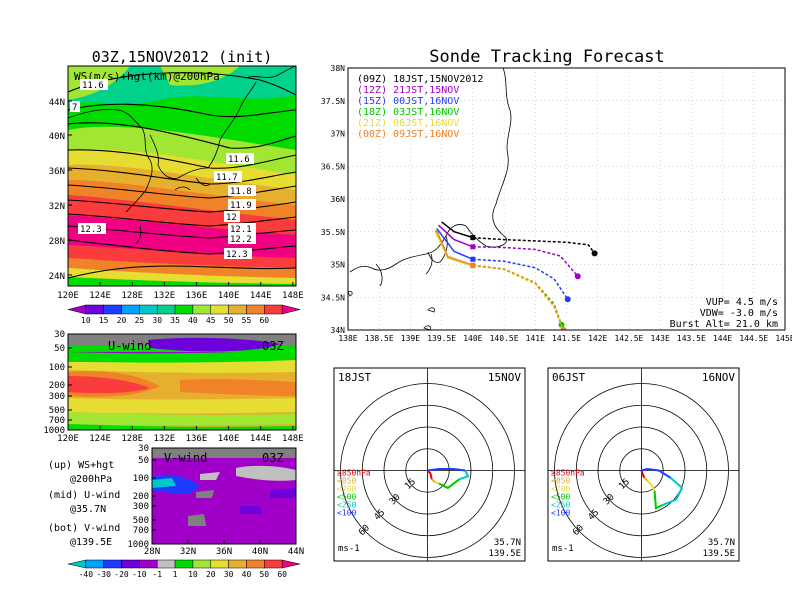 The image size is (792, 612). Describe the element at coordinates (74, 108) in the screenshot. I see `contour-label: 7` at that location.